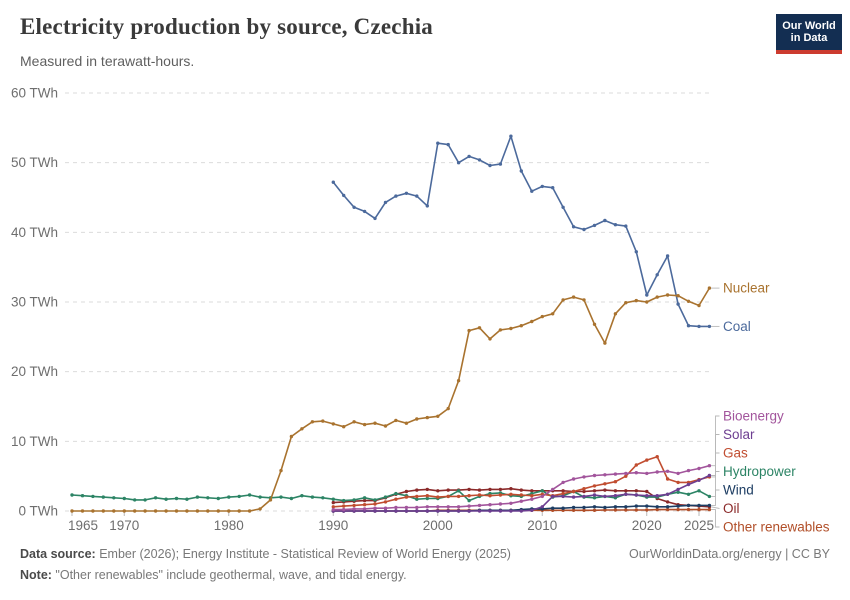  Describe the element at coordinates (333, 525) in the screenshot. I see `x-tick-label: 1990` at that location.